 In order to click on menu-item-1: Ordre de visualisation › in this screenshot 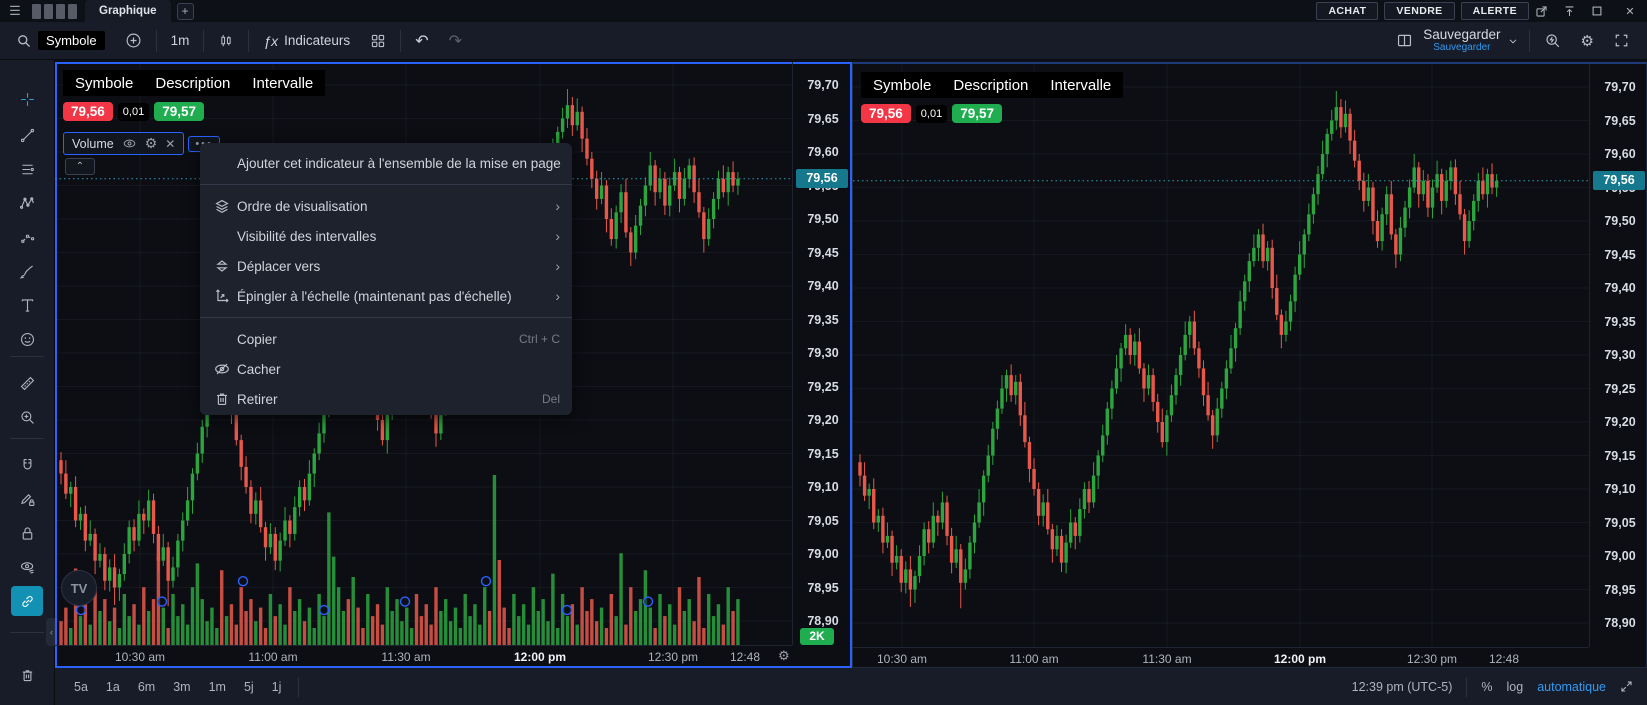, I will do `click(386, 206)`.